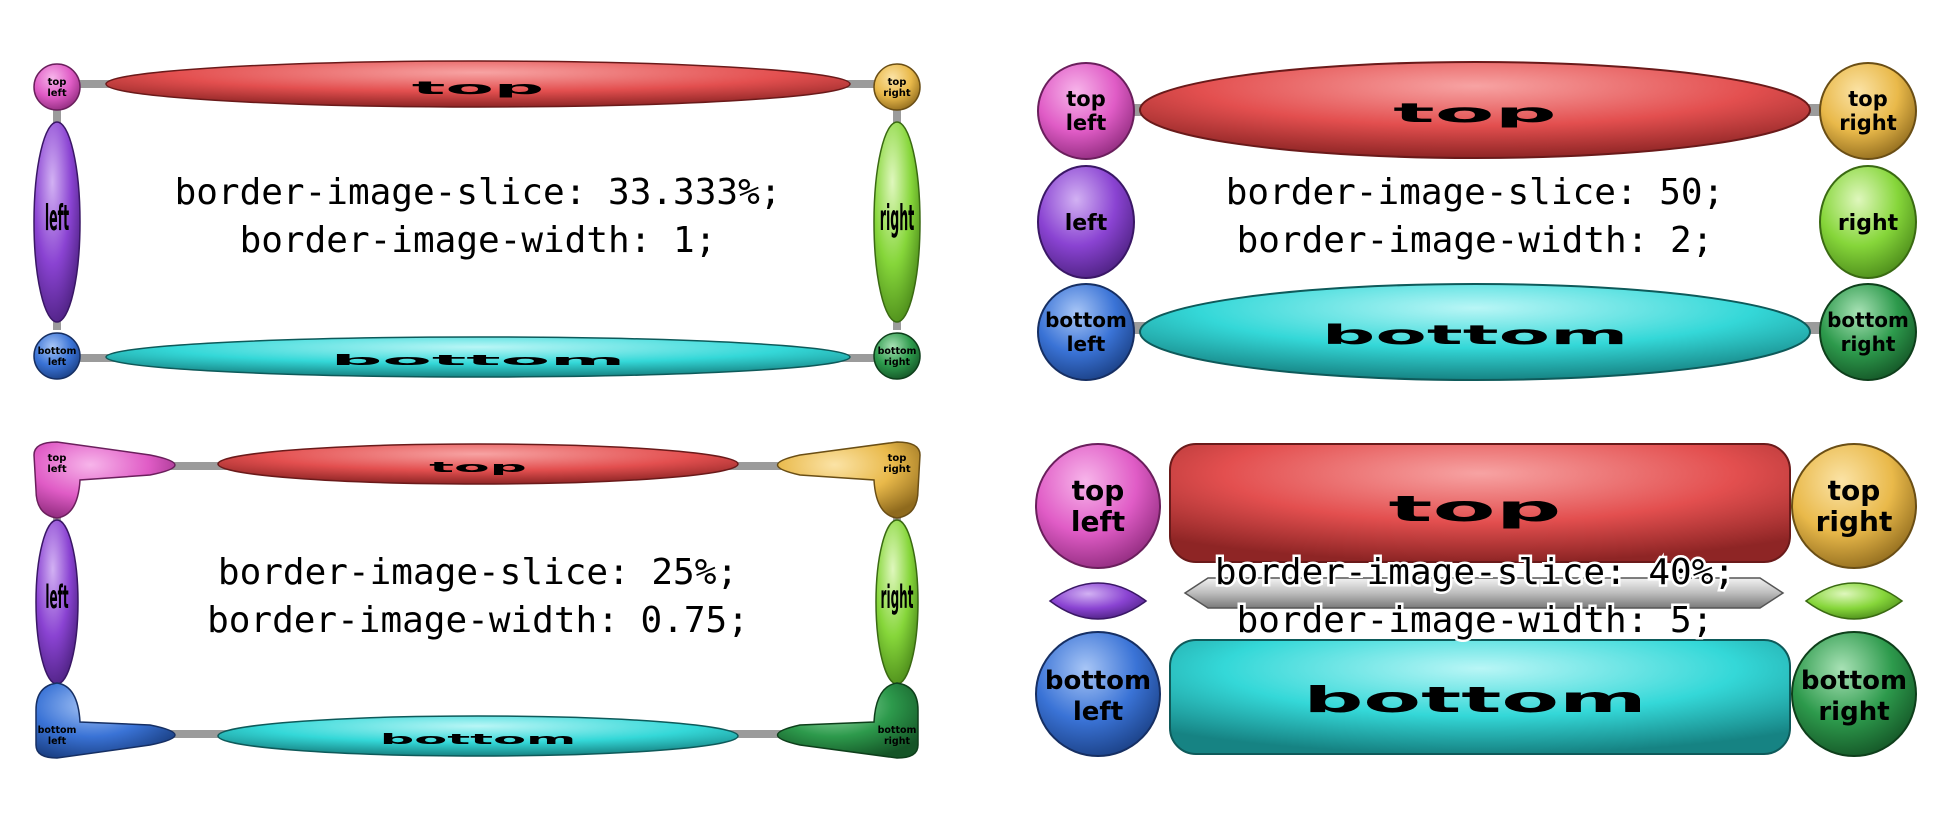 This screenshot has height=819, width=1952. I want to click on css-width-text: border-image-width: 5;, so click(1475, 620).